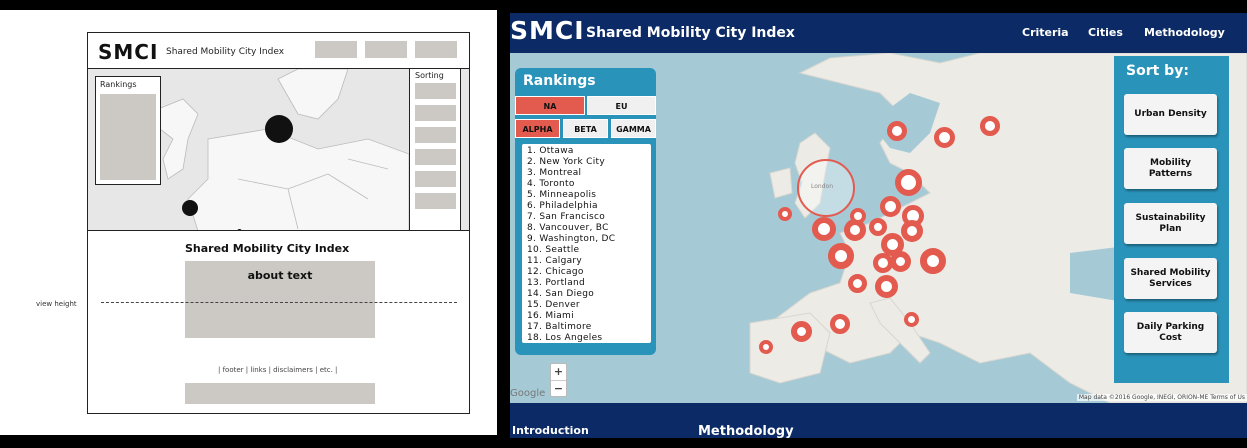 The width and height of the screenshot is (1247, 448). I want to click on rankings-title: Rankings, so click(559, 81).